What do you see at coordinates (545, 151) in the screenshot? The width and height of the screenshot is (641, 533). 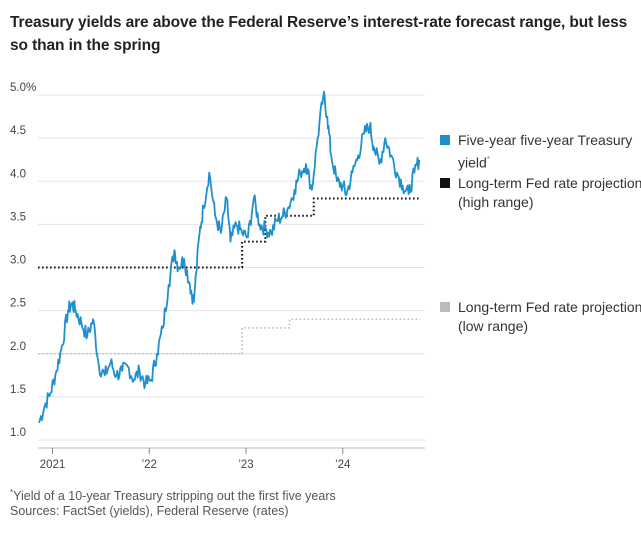 I see `legend-label-yield: Five-year five-year Treasury yield` at bounding box center [545, 151].